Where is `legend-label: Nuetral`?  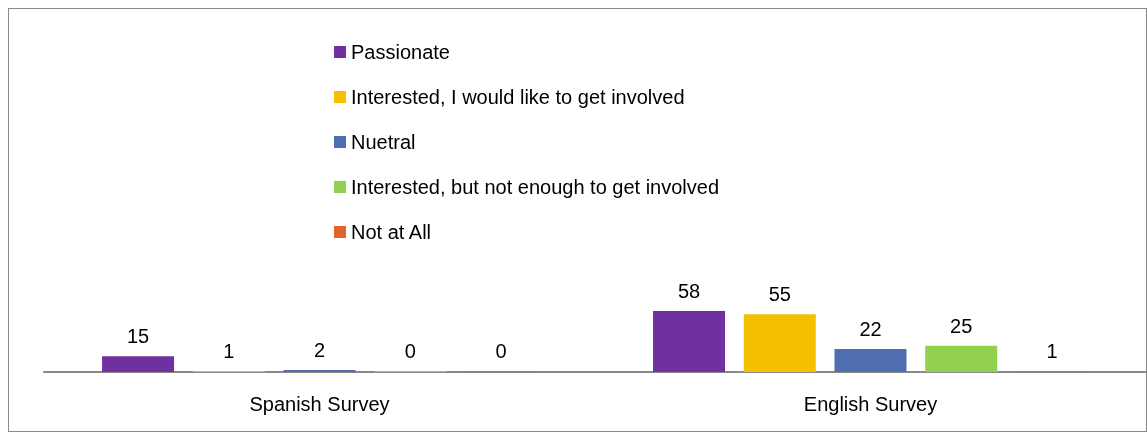 legend-label: Nuetral is located at coordinates (383, 142).